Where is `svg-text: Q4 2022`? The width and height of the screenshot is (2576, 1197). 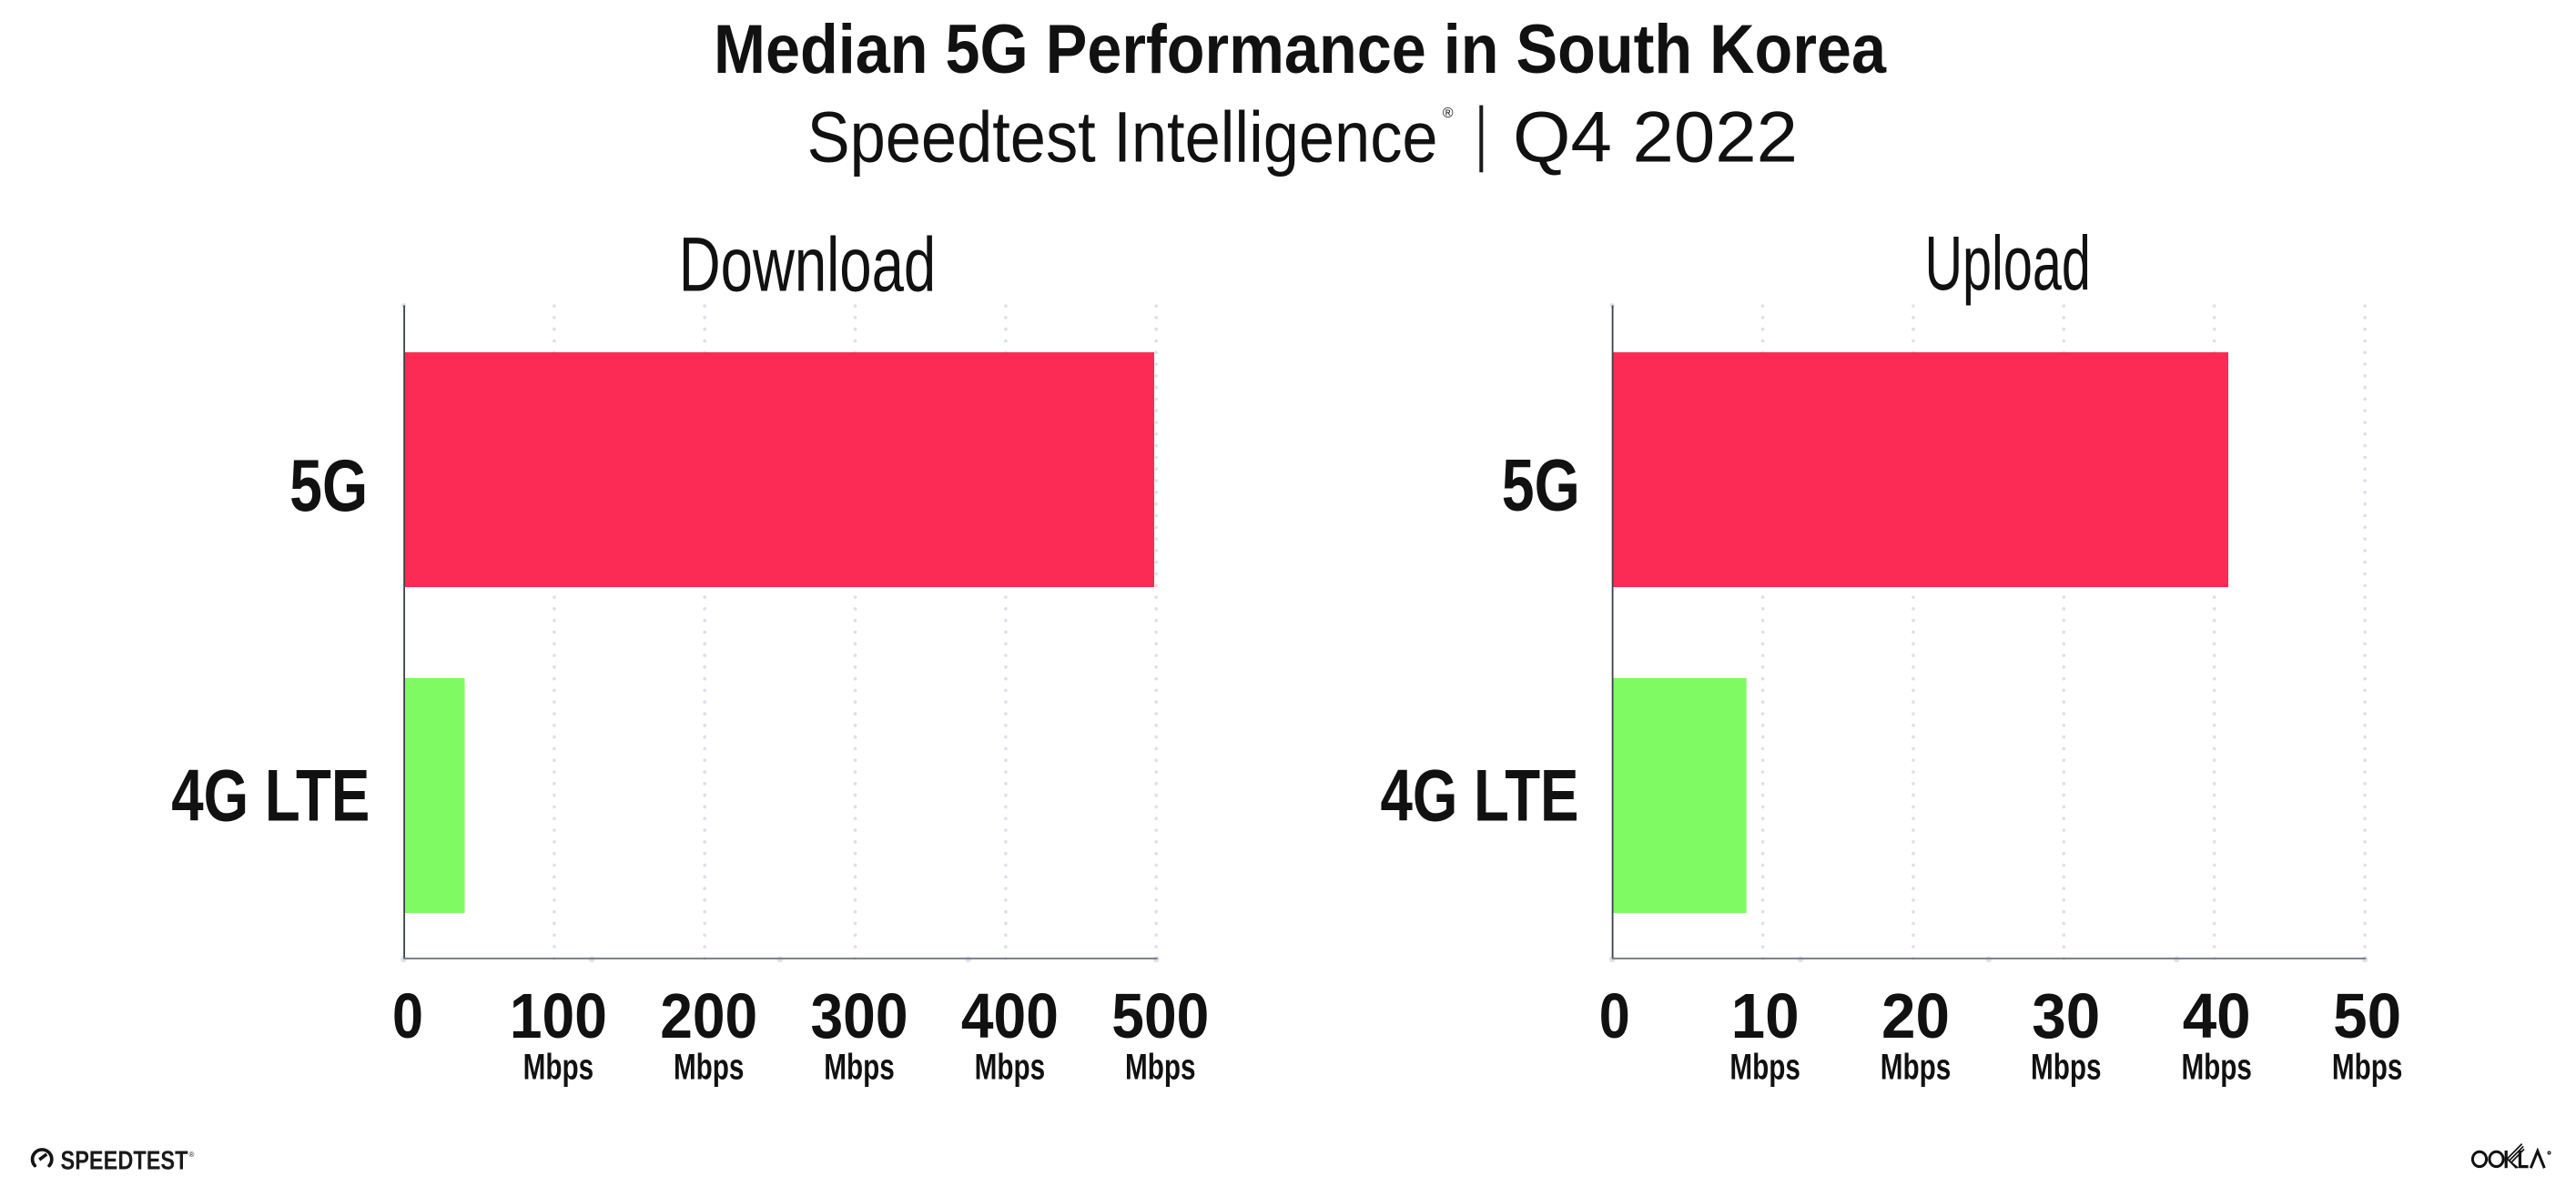 svg-text: Q4 2022 is located at coordinates (1655, 137).